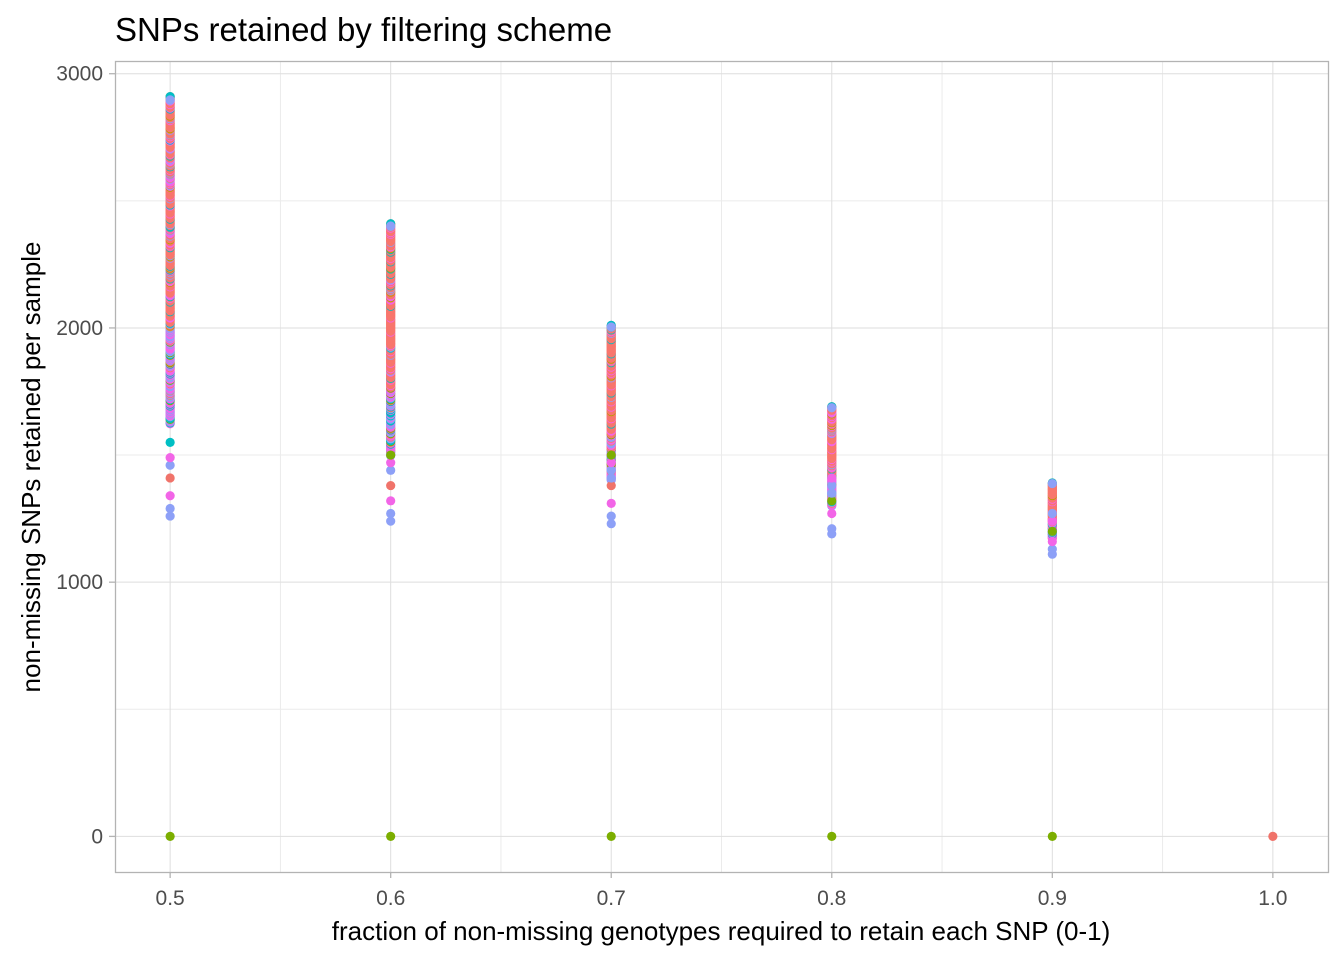 Image resolution: width=1344 pixels, height=960 pixels. What do you see at coordinates (1052, 898) in the screenshot?
I see `x-tick-label: 0.9` at bounding box center [1052, 898].